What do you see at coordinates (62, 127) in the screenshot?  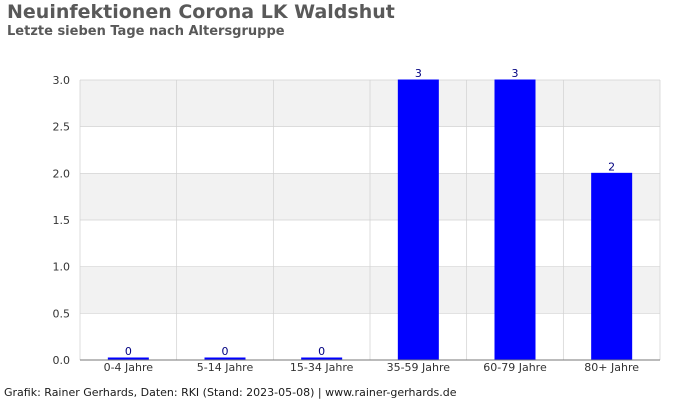 I see `y-tick-label: 2.5` at bounding box center [62, 127].